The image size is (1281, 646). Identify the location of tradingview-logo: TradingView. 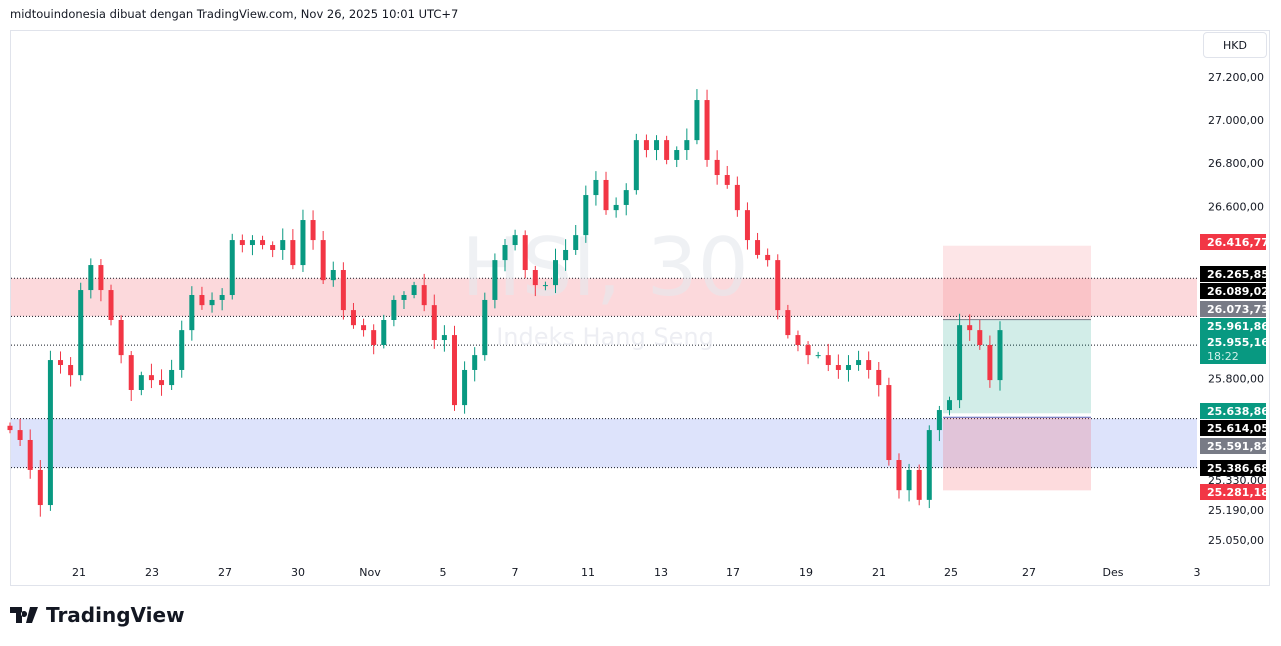
(97, 615).